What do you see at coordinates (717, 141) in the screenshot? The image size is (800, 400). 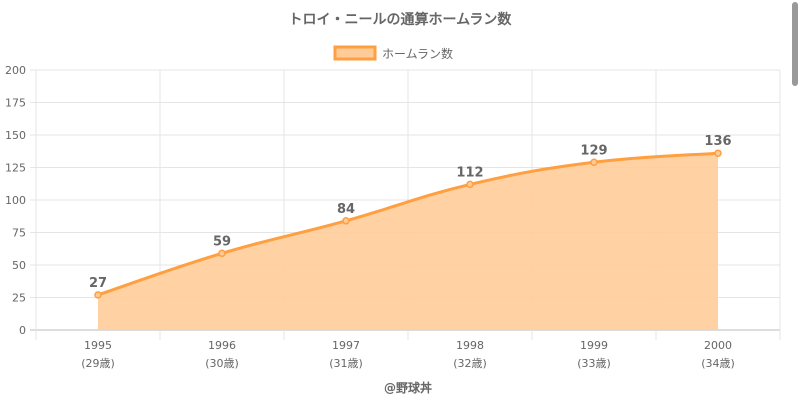 I see `data-label: 136` at bounding box center [717, 141].